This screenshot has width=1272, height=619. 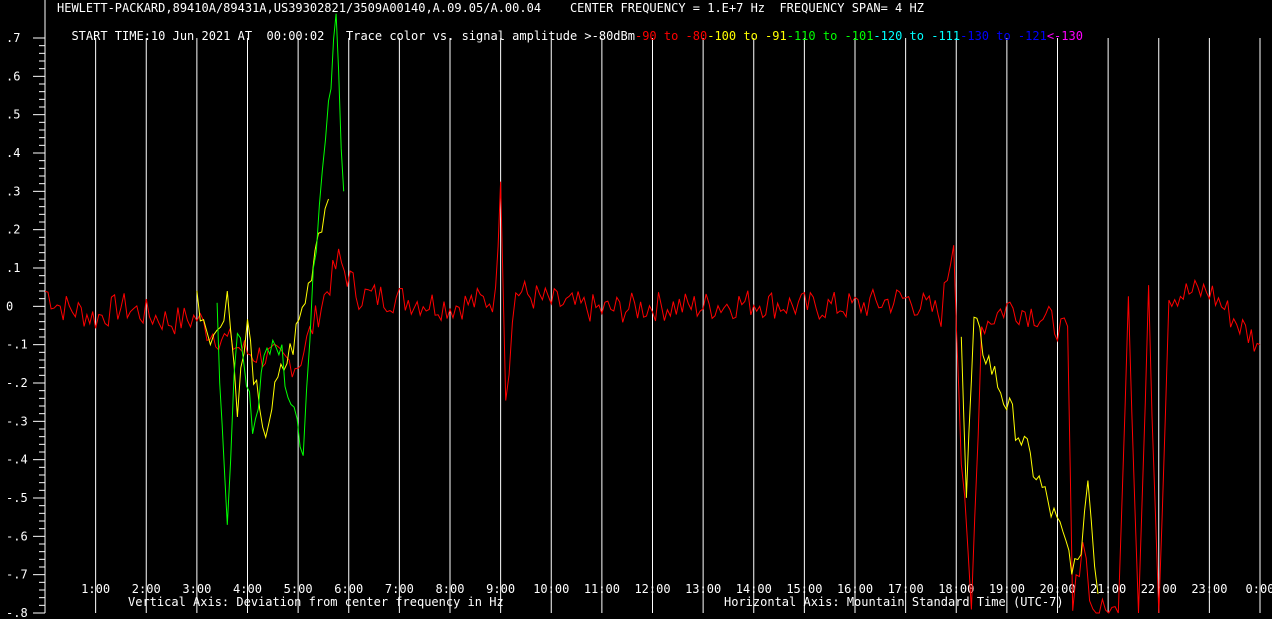 What do you see at coordinates (956, 589) in the screenshot?
I see `x-tick-label: 18:00` at bounding box center [956, 589].